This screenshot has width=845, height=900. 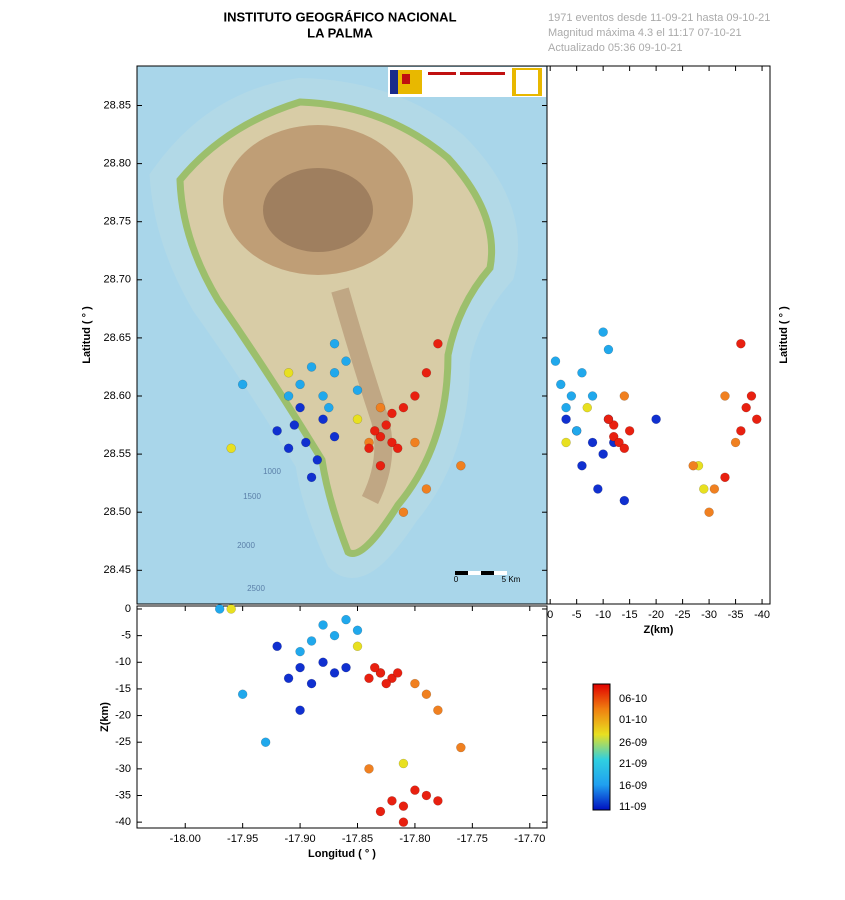 I want to click on x-tick-label: -25, so click(x=683, y=615).